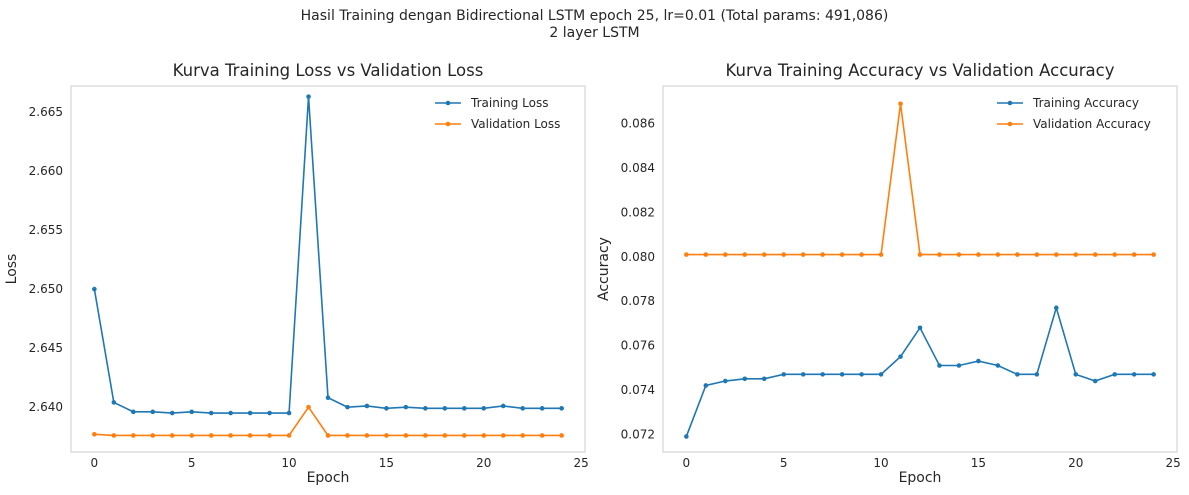  Describe the element at coordinates (638, 434) in the screenshot. I see `accuracy-y-tick-label: 0.072` at that location.